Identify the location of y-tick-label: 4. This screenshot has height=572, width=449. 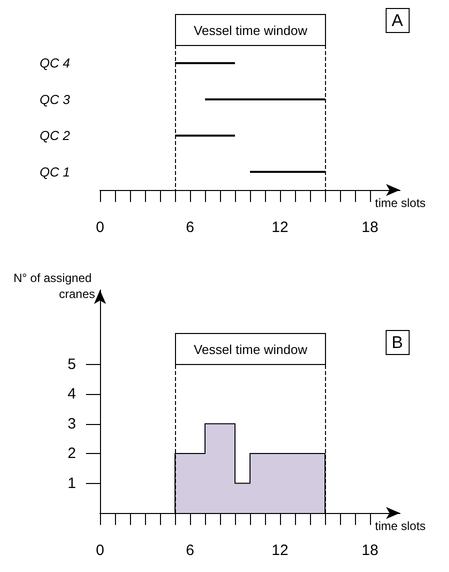
(72, 394).